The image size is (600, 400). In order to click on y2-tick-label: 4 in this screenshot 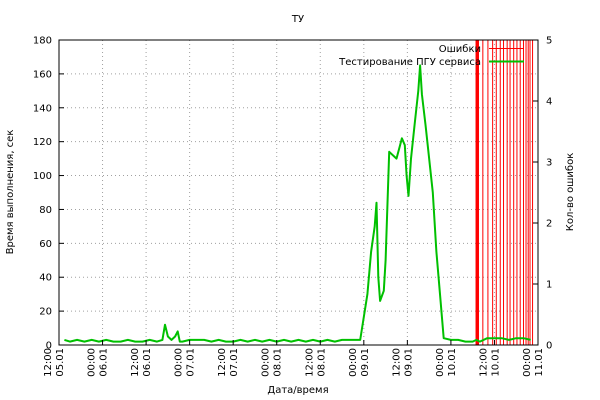, I will do `click(549, 102)`.